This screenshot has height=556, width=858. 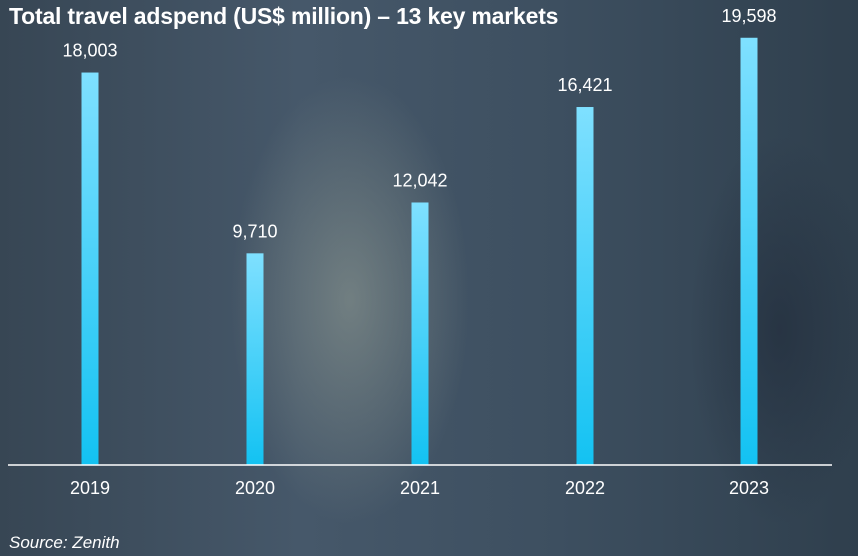 I want to click on bar-2019, so click(x=90, y=268).